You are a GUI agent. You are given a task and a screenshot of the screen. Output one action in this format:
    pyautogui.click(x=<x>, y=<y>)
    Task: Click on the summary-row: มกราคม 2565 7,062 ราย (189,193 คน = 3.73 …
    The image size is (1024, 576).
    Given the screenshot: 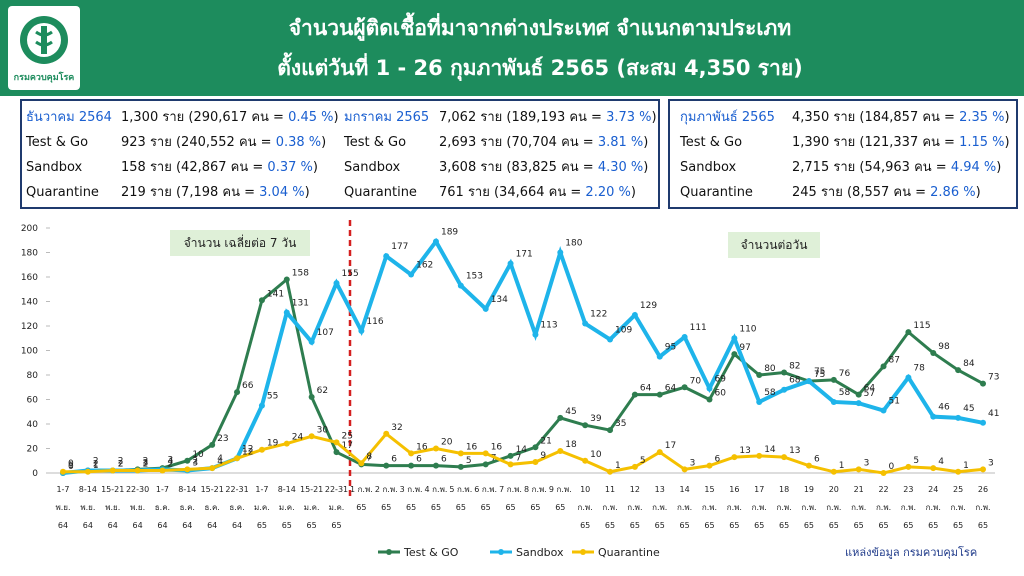 What is the action you would take?
    pyautogui.click(x=500, y=117)
    